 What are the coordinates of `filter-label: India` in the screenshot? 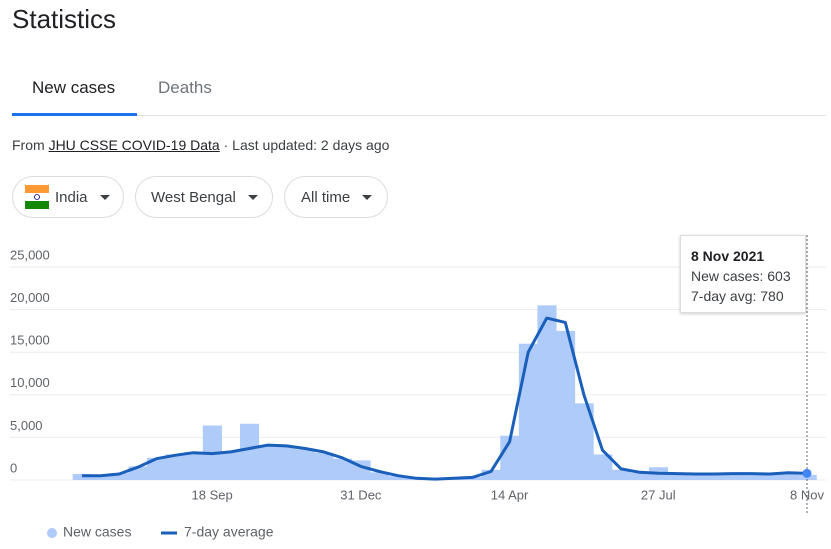 It's located at (71, 197).